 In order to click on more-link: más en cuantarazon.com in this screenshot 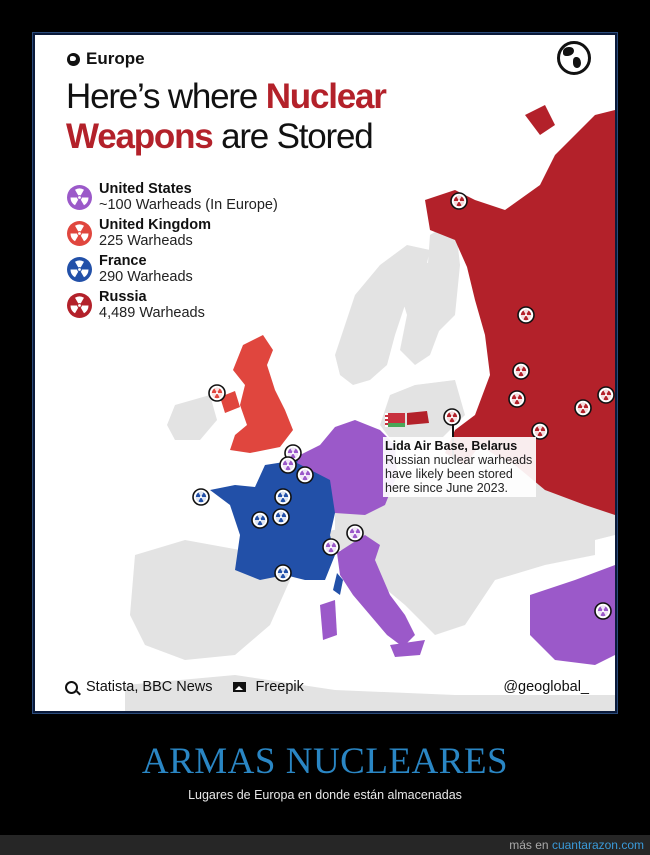, I will do `click(576, 845)`.